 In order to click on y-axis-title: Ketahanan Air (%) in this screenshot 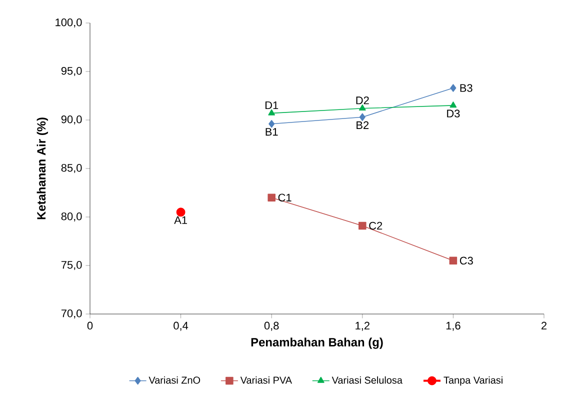, I will do `click(42, 169)`.